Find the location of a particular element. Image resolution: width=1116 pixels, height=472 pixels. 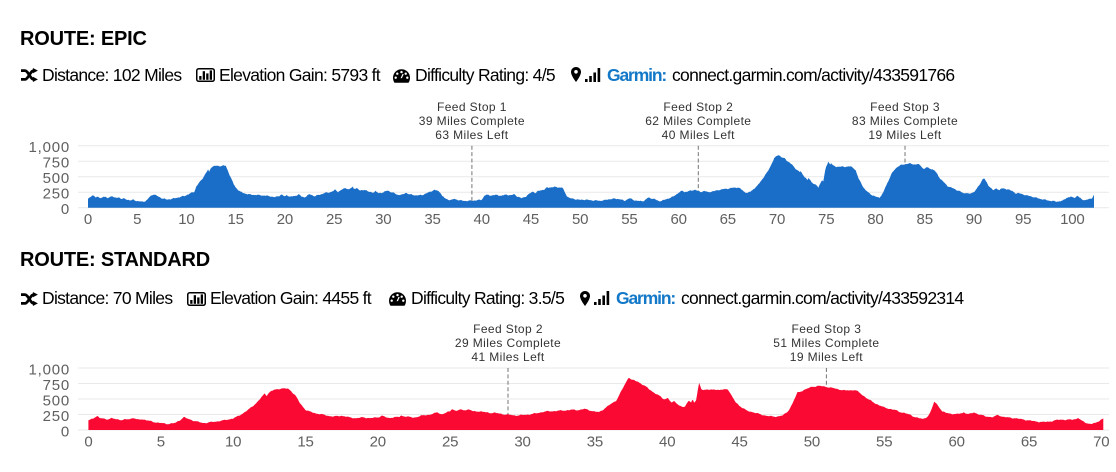

svg-text: 95 is located at coordinates (1023, 219).